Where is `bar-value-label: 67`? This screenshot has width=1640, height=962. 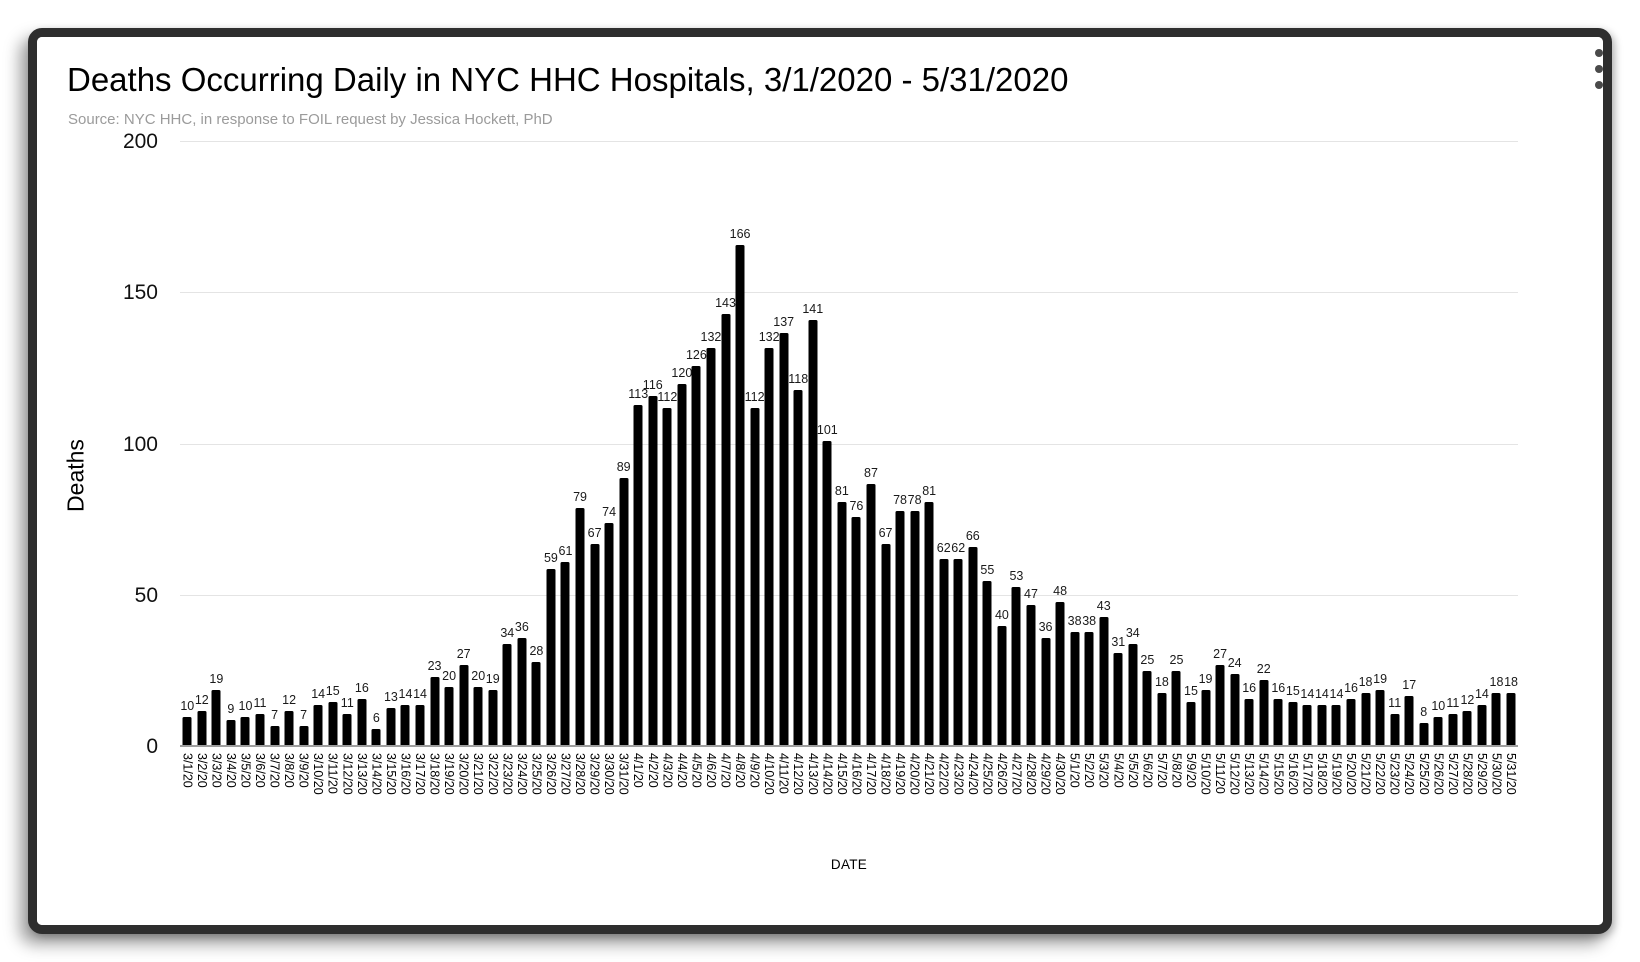 bar-value-label: 67 is located at coordinates (885, 533).